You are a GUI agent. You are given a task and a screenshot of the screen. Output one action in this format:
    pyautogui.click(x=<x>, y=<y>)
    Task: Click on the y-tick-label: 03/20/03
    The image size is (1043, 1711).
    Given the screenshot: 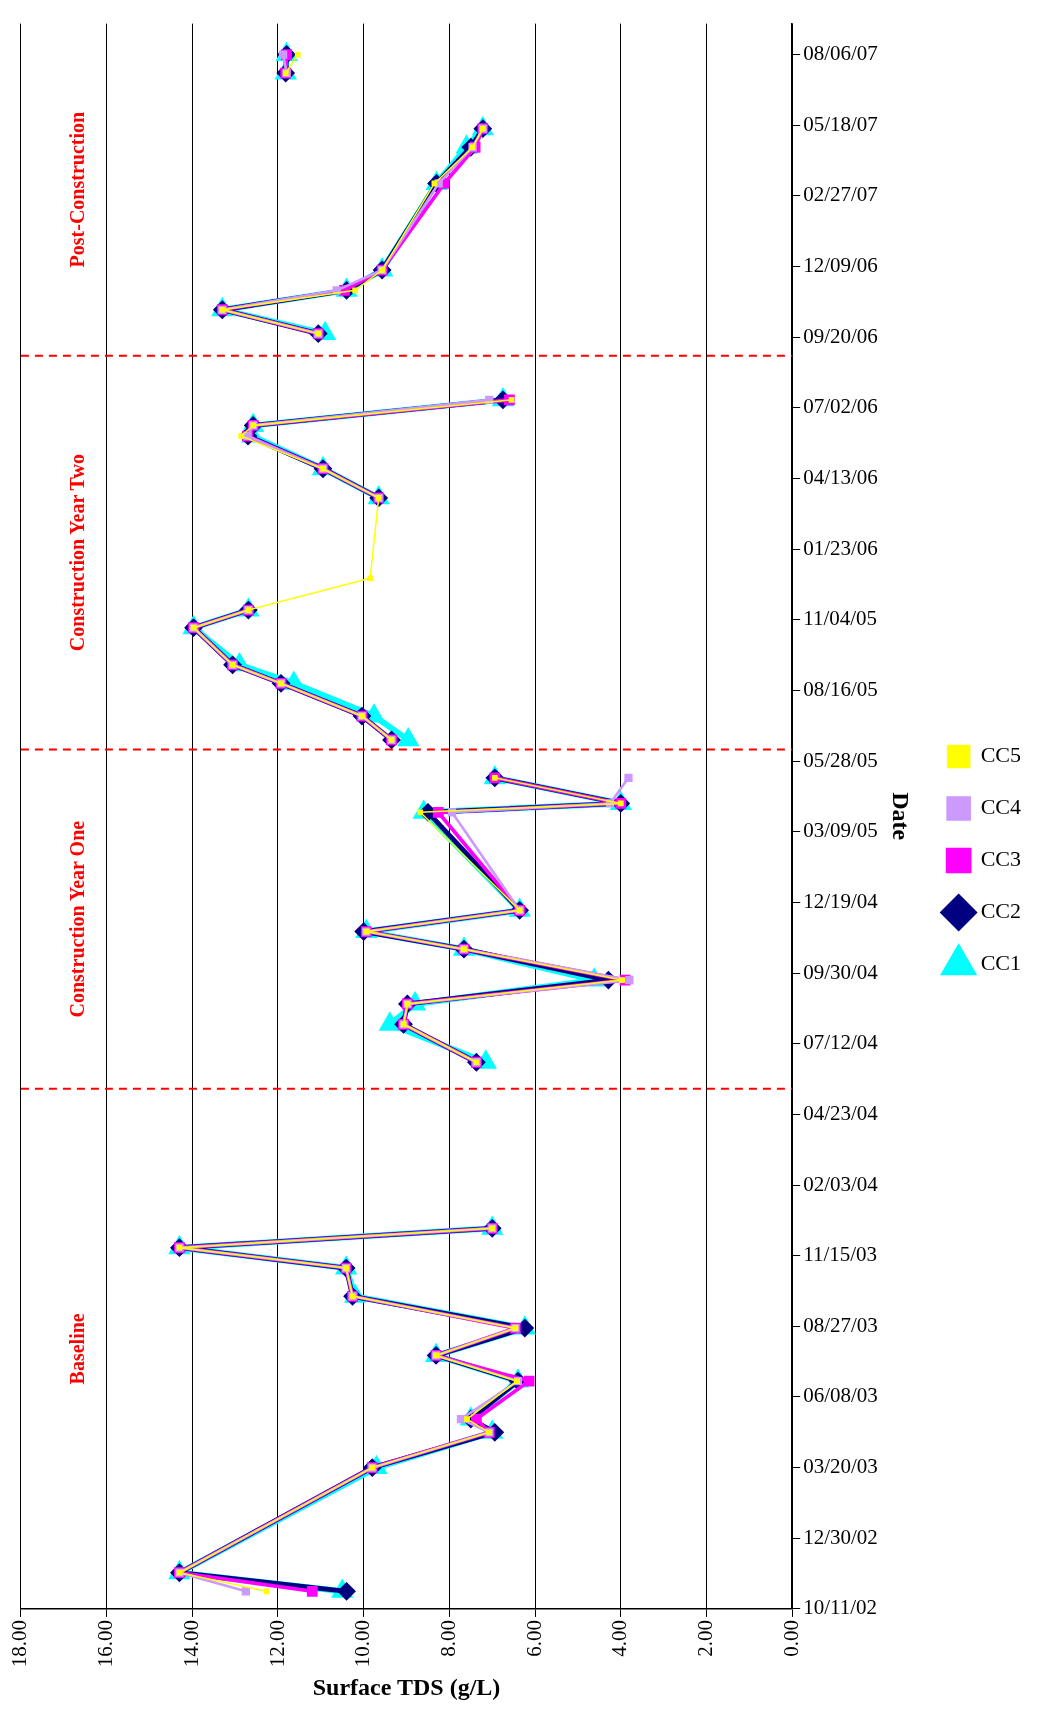 What is the action you would take?
    pyautogui.click(x=840, y=1466)
    